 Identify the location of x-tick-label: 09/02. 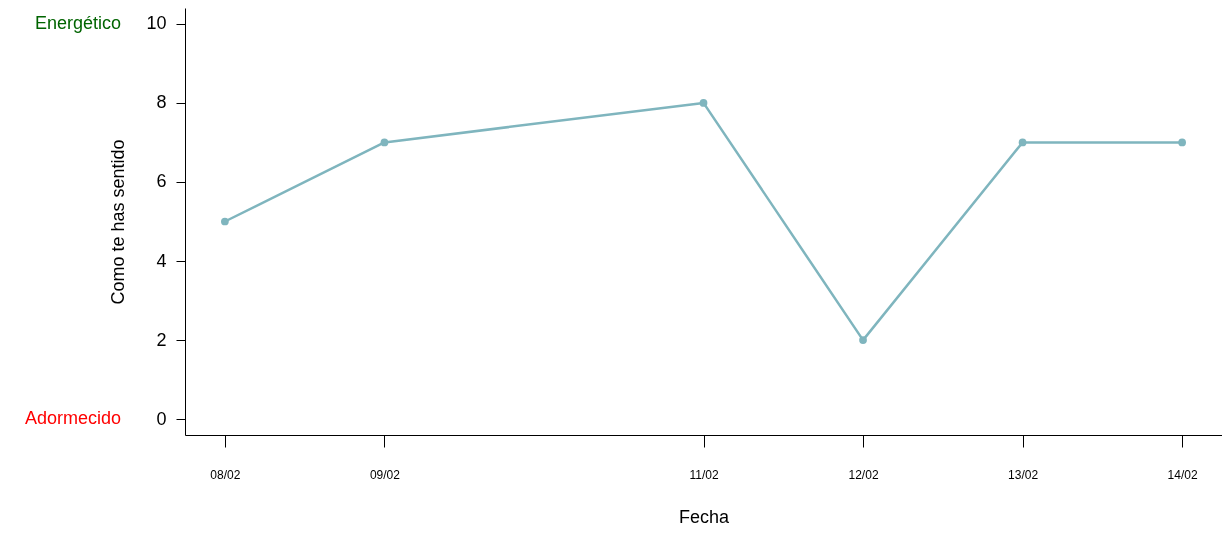
(385, 474).